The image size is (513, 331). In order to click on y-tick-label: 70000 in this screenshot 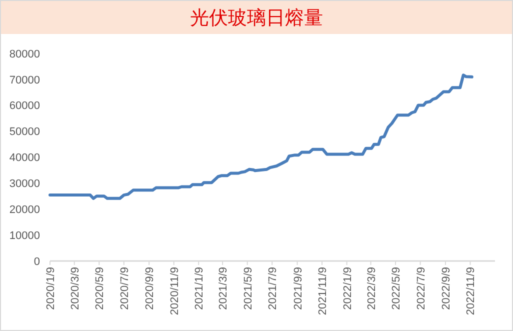, I will do `click(24, 80)`.